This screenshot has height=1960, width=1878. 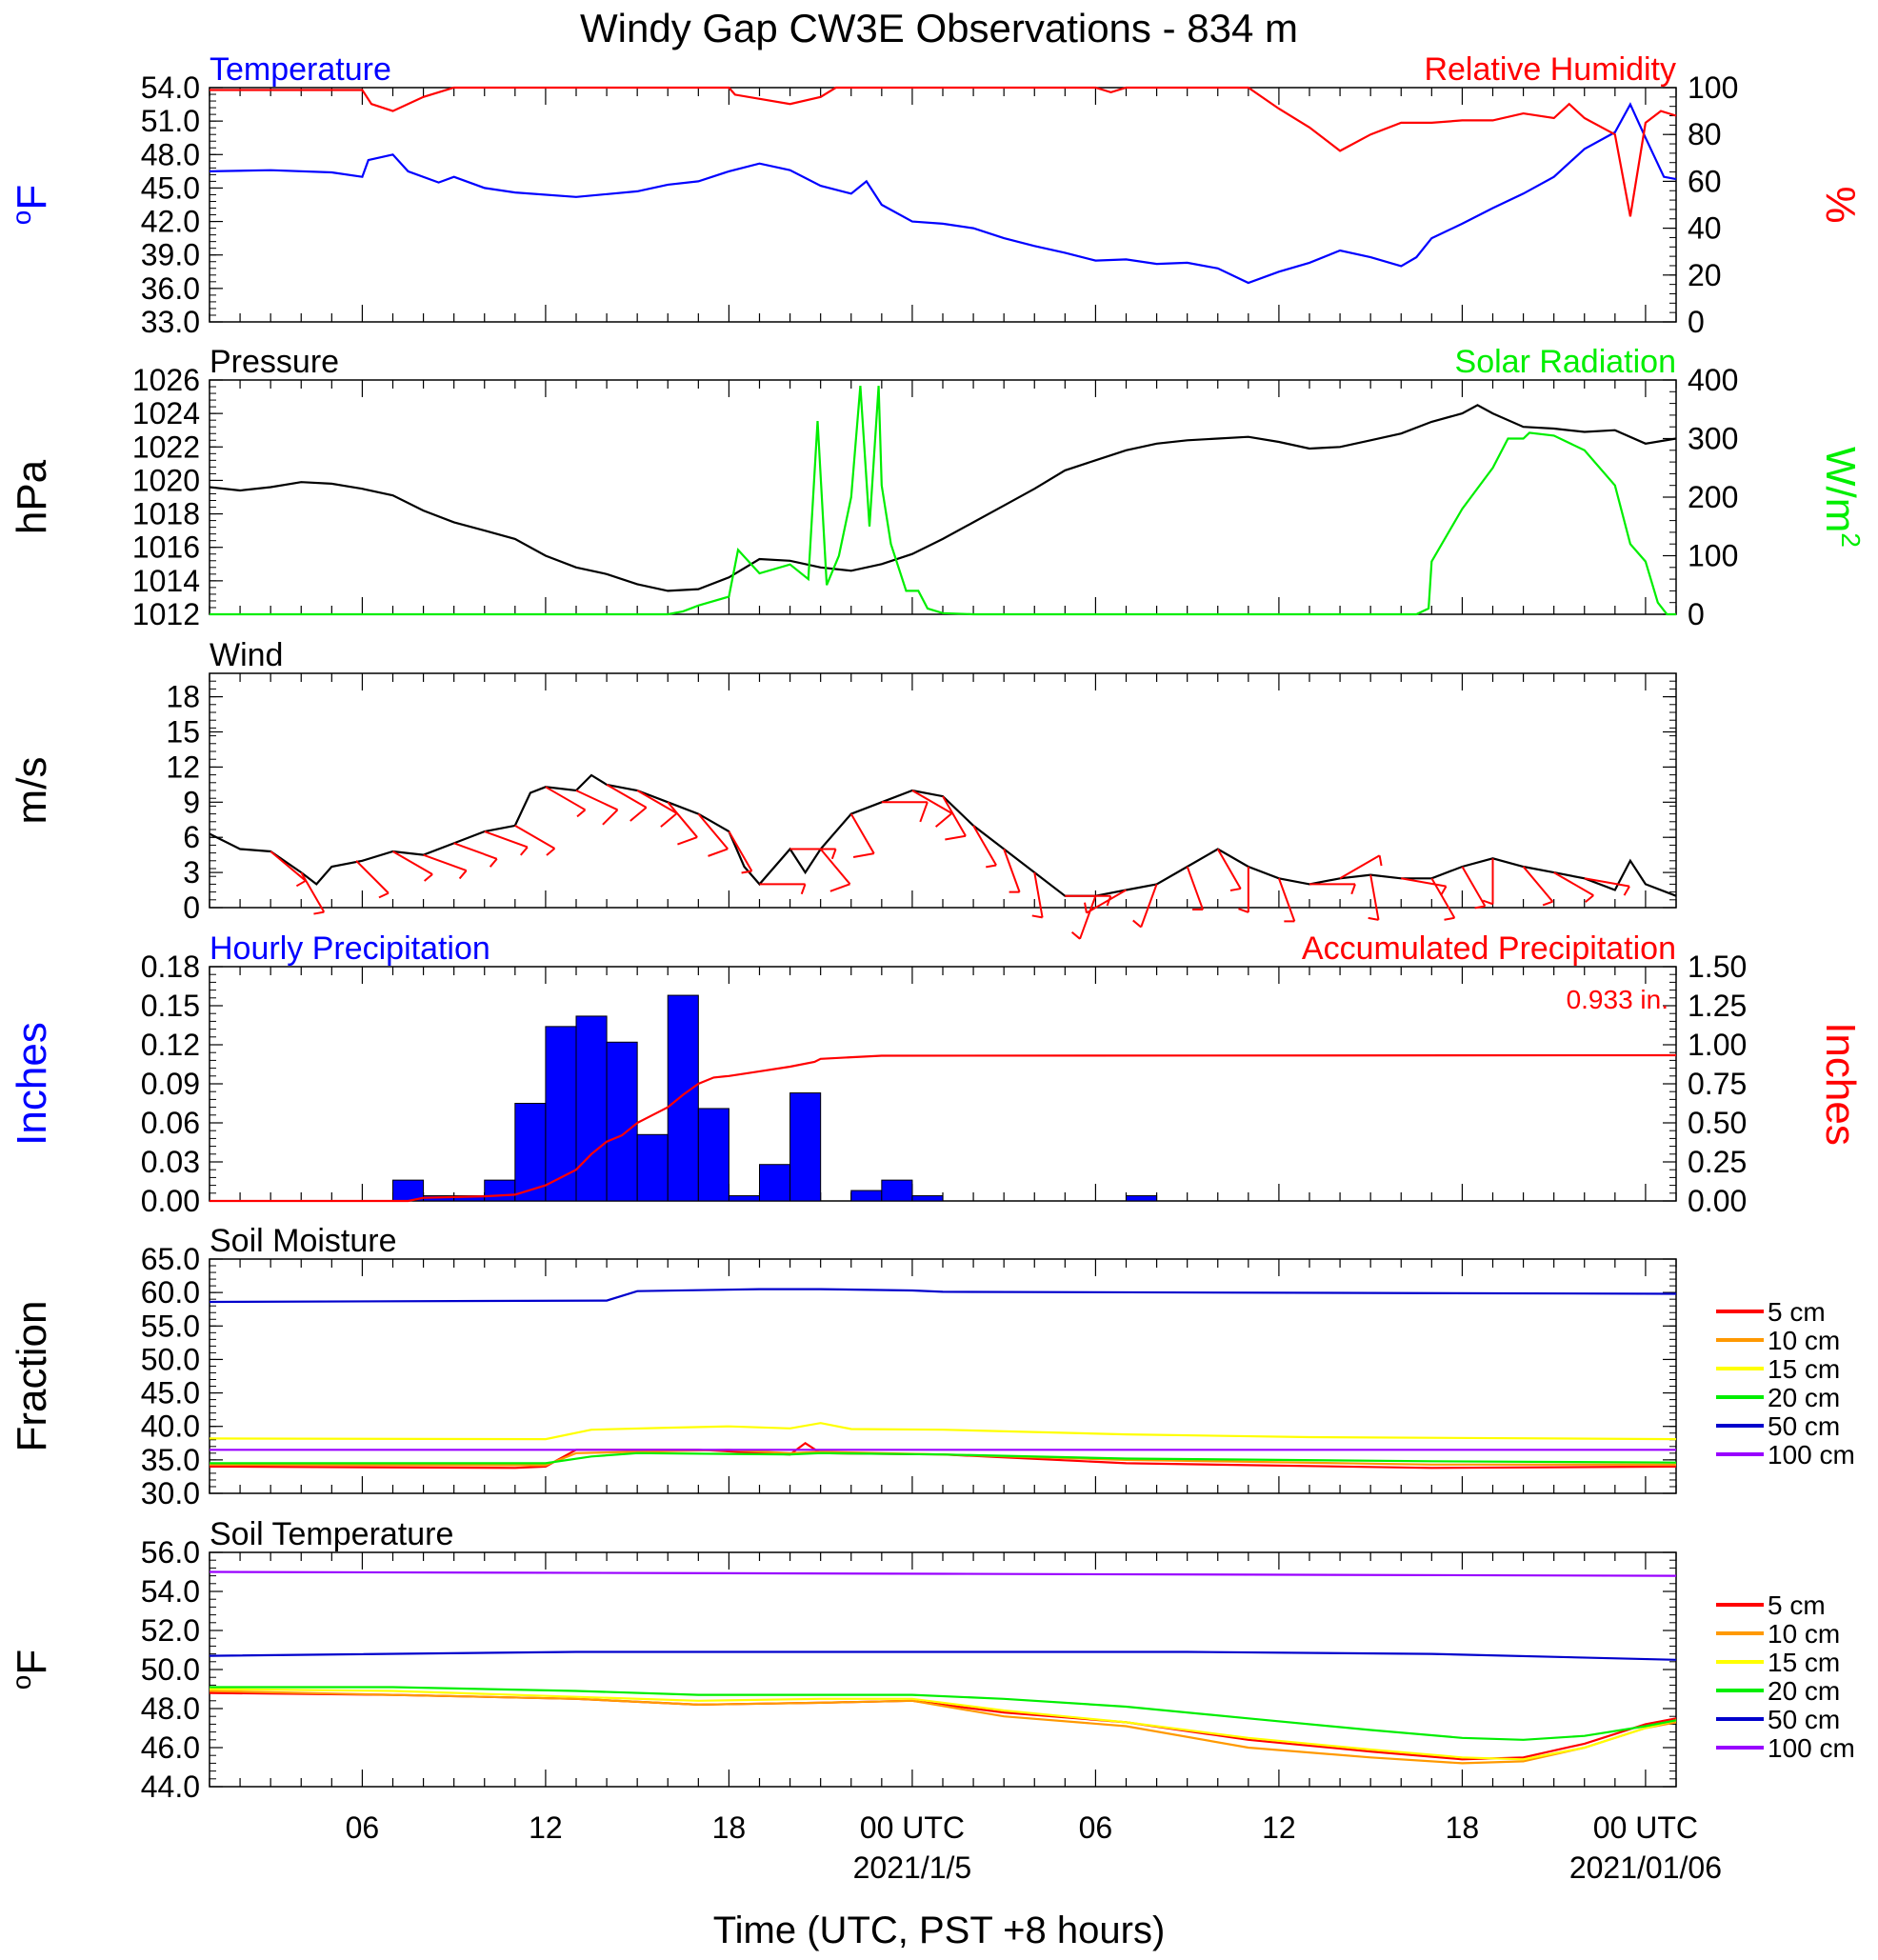 I want to click on y-tick-label-left: 1022, so click(x=166, y=447).